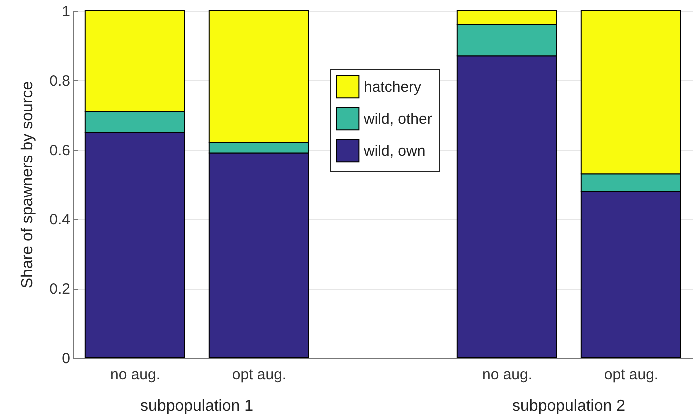 This screenshot has height=420, width=695. Describe the element at coordinates (60, 220) in the screenshot. I see `y-tick-label: 0.4` at that location.